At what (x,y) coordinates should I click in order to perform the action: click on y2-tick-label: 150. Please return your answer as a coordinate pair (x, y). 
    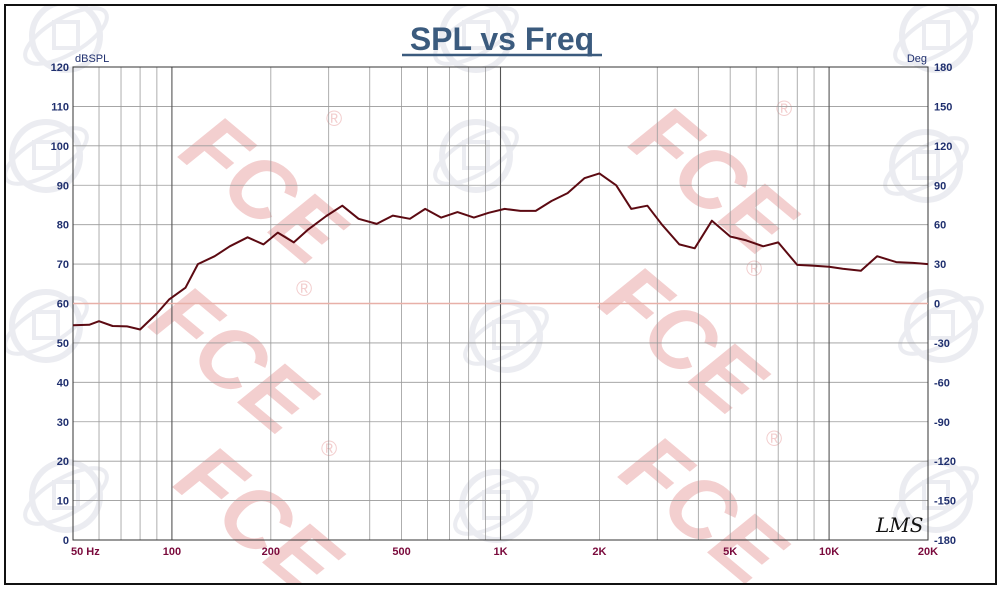
    Looking at the image, I should click on (943, 107).